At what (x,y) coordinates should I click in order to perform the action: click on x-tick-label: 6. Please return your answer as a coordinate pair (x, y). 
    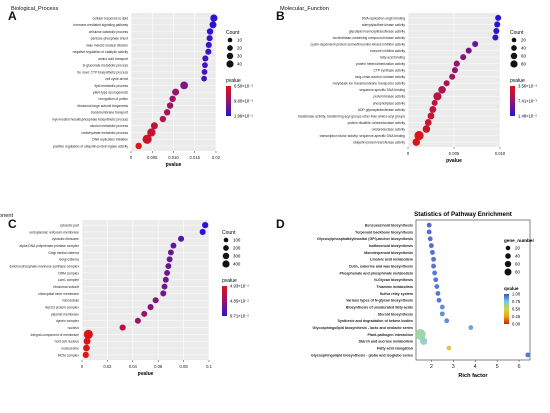
    Looking at the image, I should click on (519, 367).